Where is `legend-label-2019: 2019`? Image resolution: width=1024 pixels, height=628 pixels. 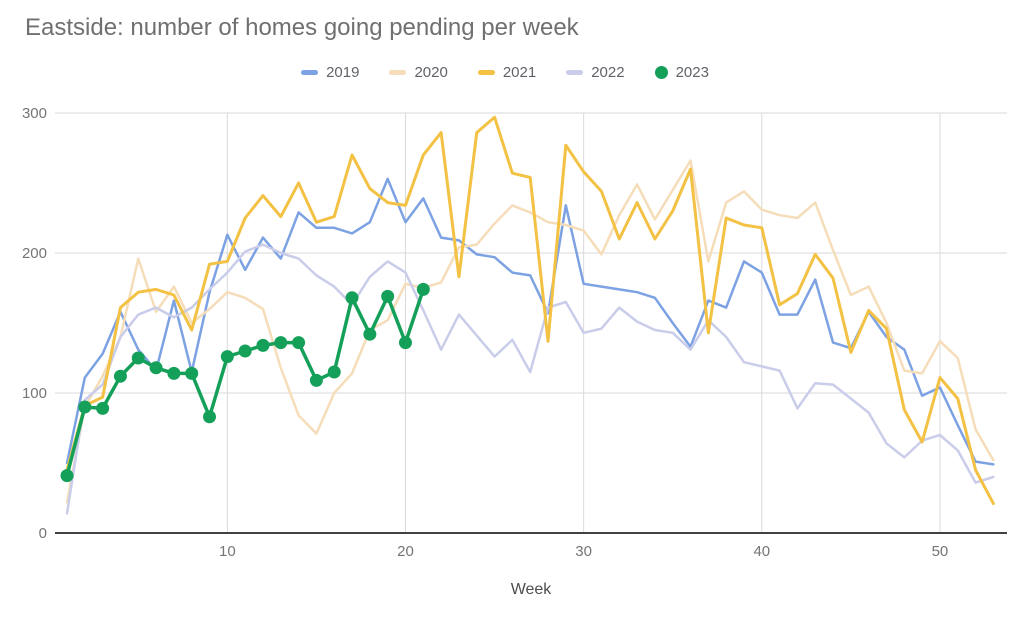
legend-label-2019: 2019 is located at coordinates (343, 72).